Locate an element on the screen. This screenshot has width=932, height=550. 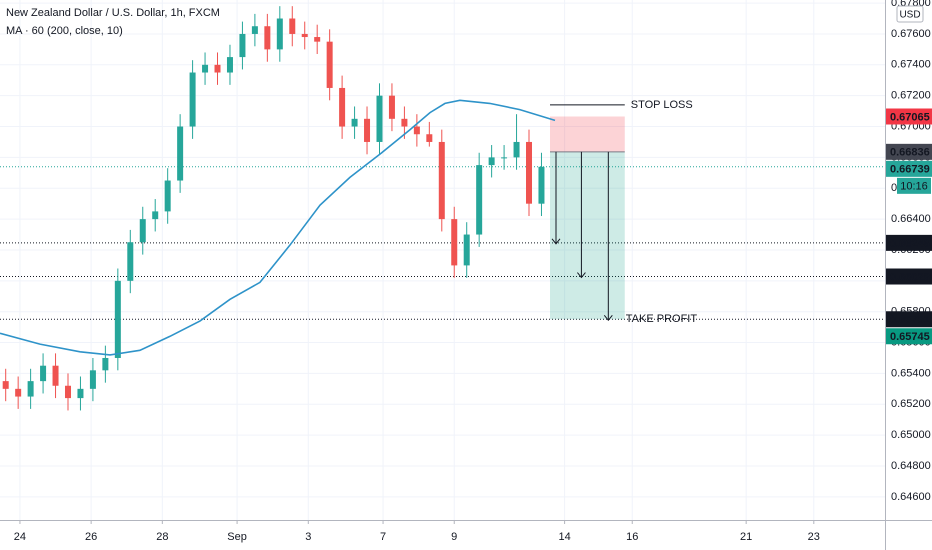
countdown-box is located at coordinates (914, 185).